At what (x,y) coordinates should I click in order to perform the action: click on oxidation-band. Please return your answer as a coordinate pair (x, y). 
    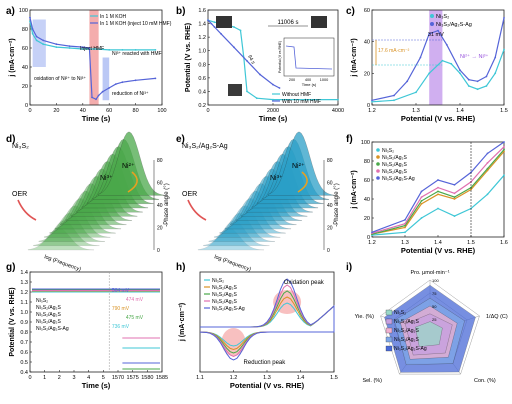
    Looking at the image, I should click on (39, 43).